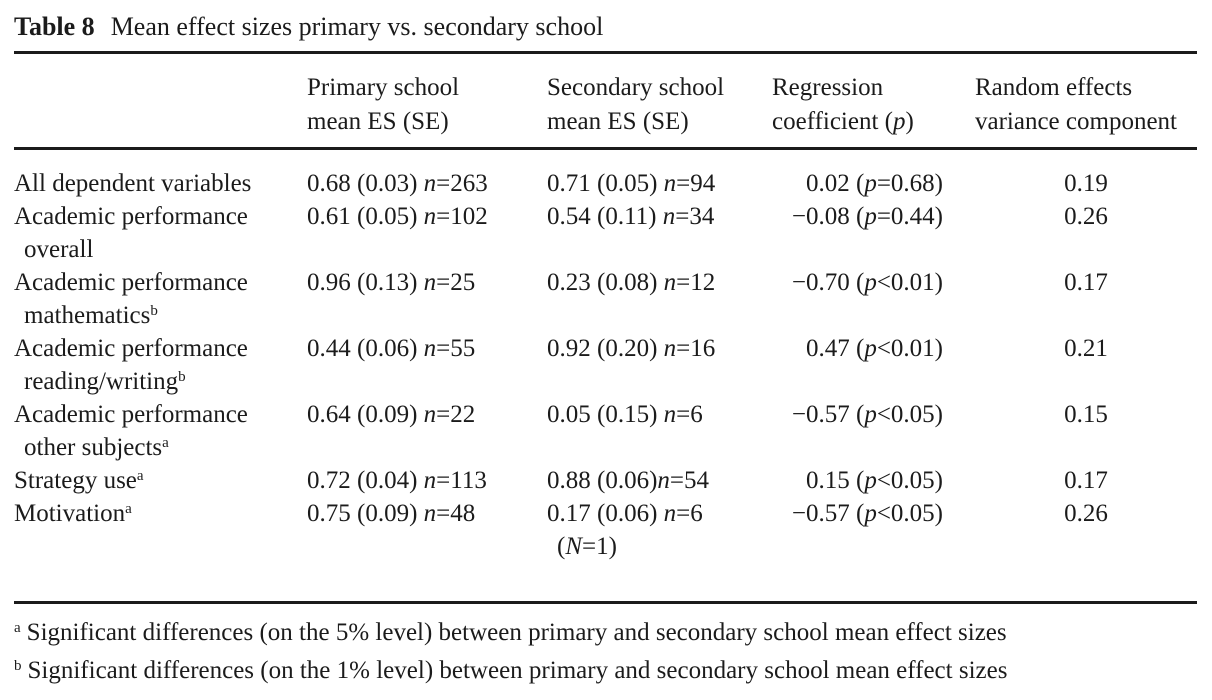 The height and width of the screenshot is (700, 1212). Describe the element at coordinates (397, 216) in the screenshot. I see `cell-primary-es: 0.61 (0.05) n=102` at that location.